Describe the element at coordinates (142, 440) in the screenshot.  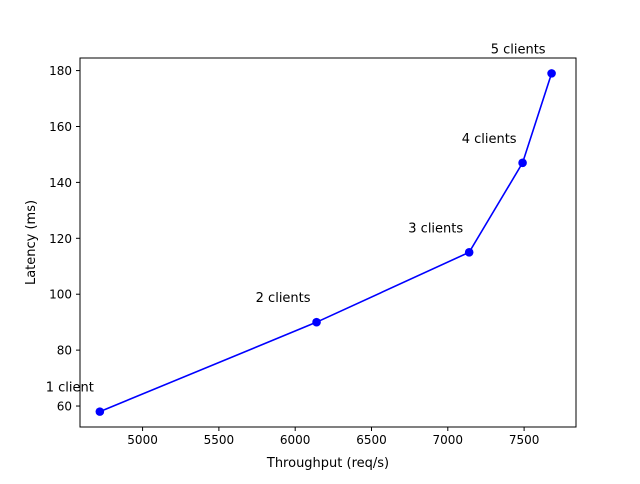
I see `x-tick-label: 5000` at that location.